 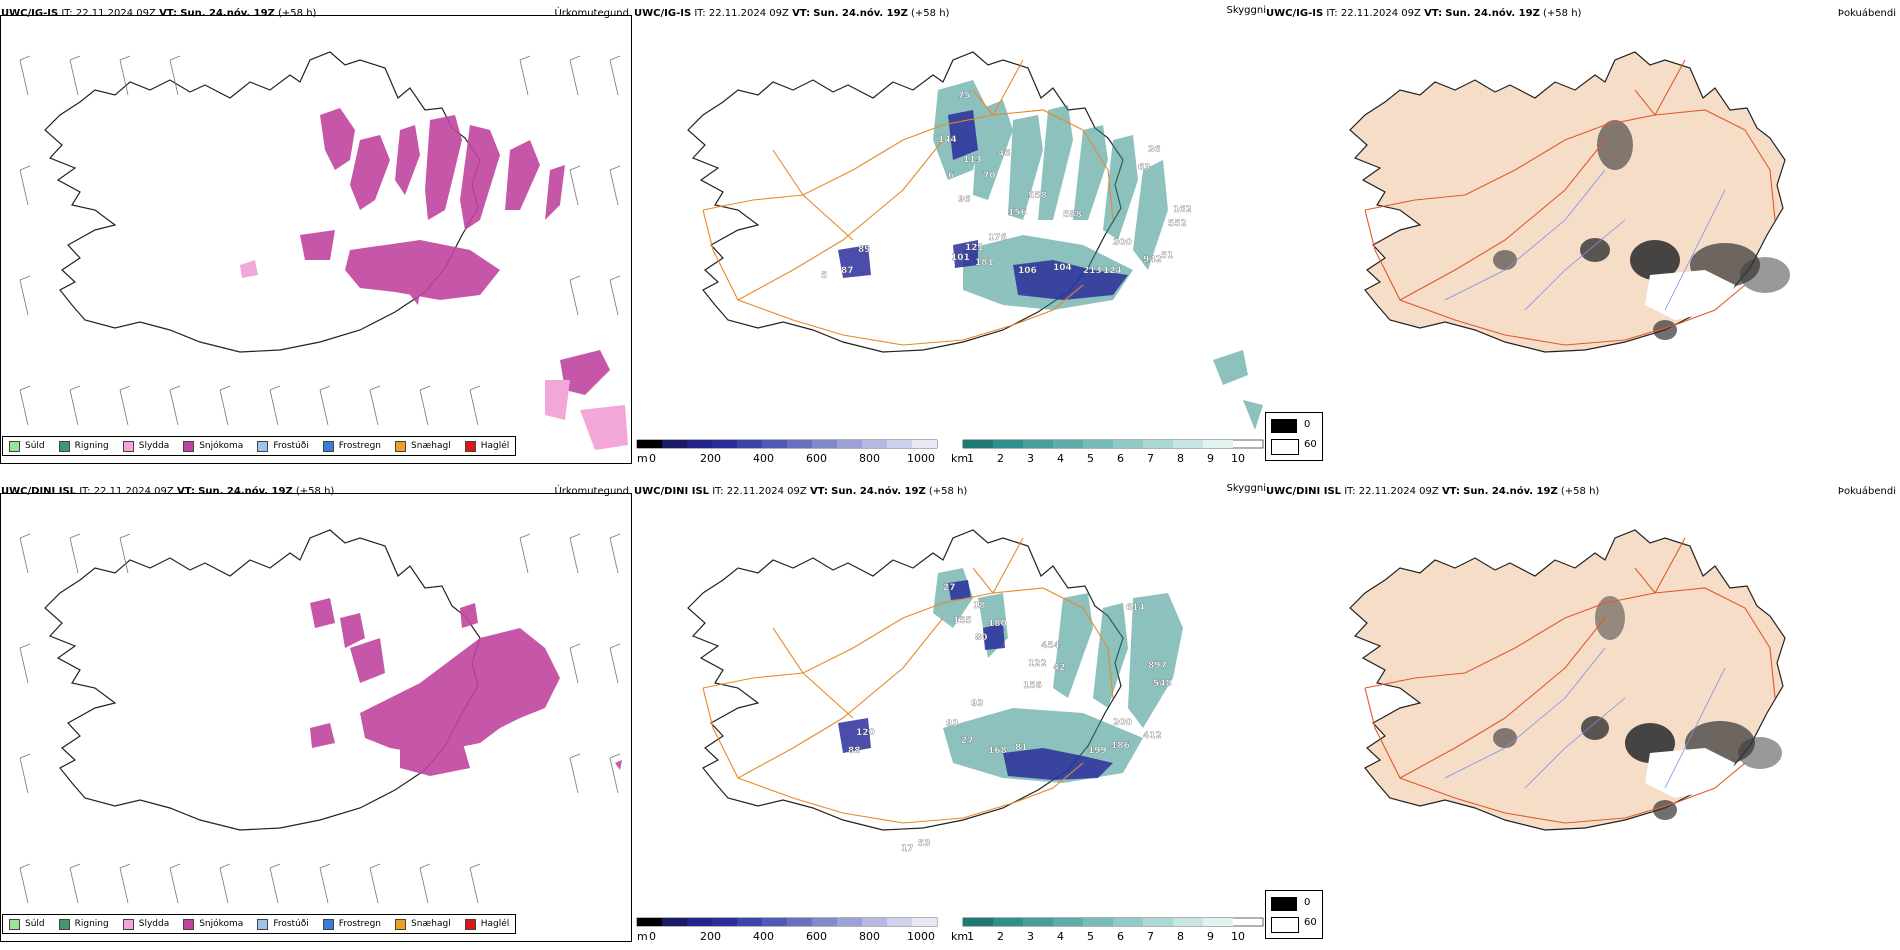 I want to click on svg-text: 124, so click(x=1112, y=271).